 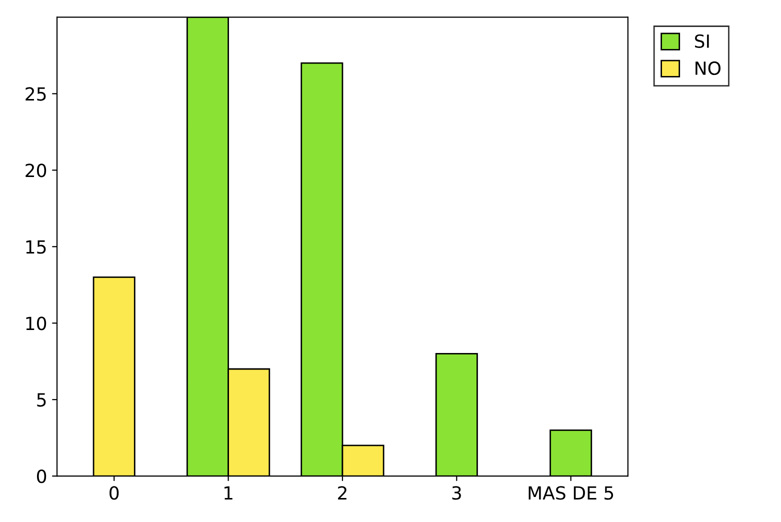 What do you see at coordinates (41, 477) in the screenshot?
I see `y-tick-label: 0` at bounding box center [41, 477].